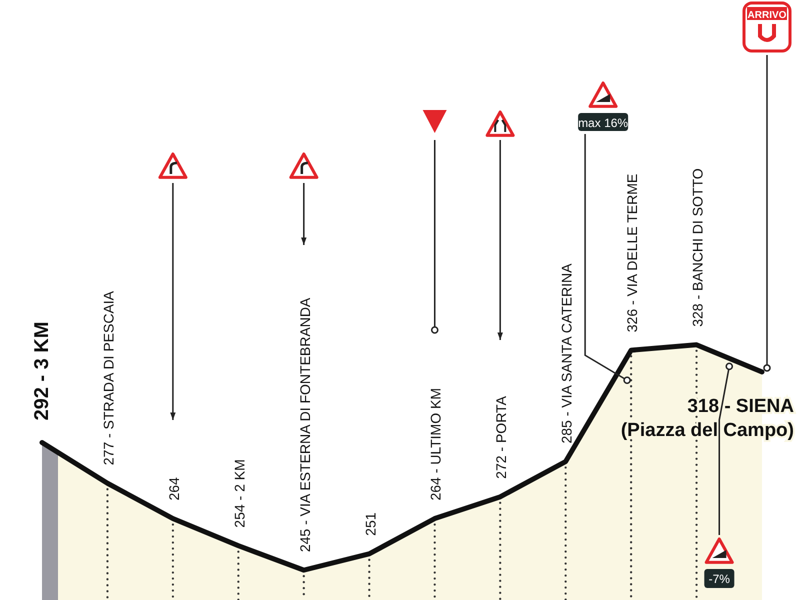 The image size is (800, 600). What do you see at coordinates (632, 253) in the screenshot?
I see `data-label: 326 - VIA DELLE TERME` at bounding box center [632, 253].